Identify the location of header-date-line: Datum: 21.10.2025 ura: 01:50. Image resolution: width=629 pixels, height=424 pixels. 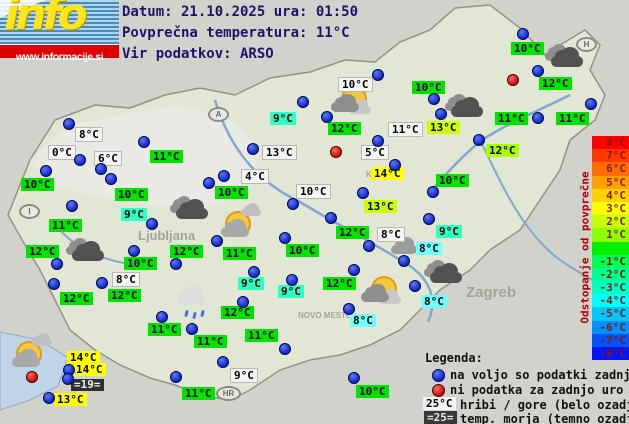
(240, 12).